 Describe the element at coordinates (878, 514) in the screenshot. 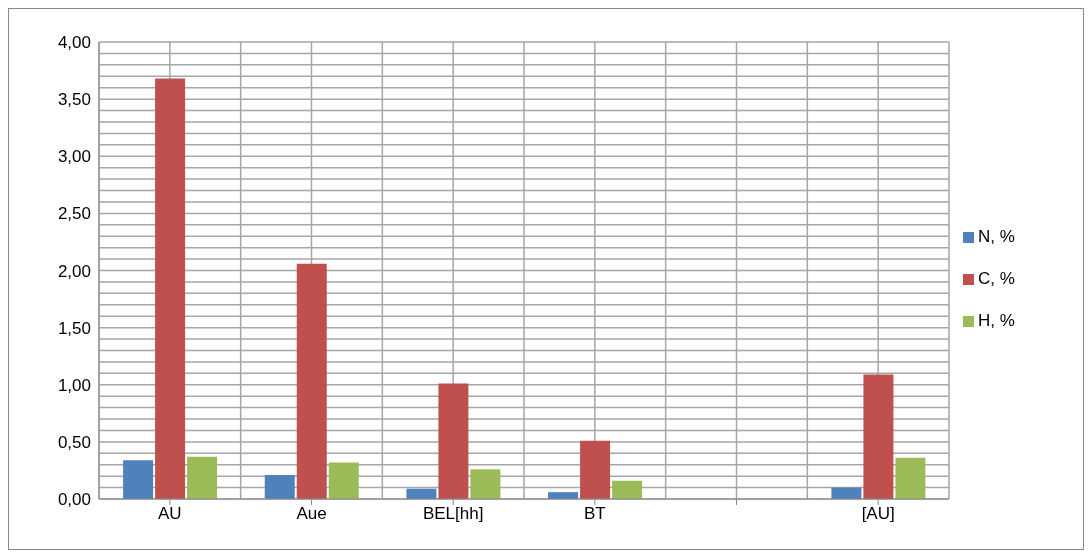

I see `x-tick-label: [AU]` at that location.